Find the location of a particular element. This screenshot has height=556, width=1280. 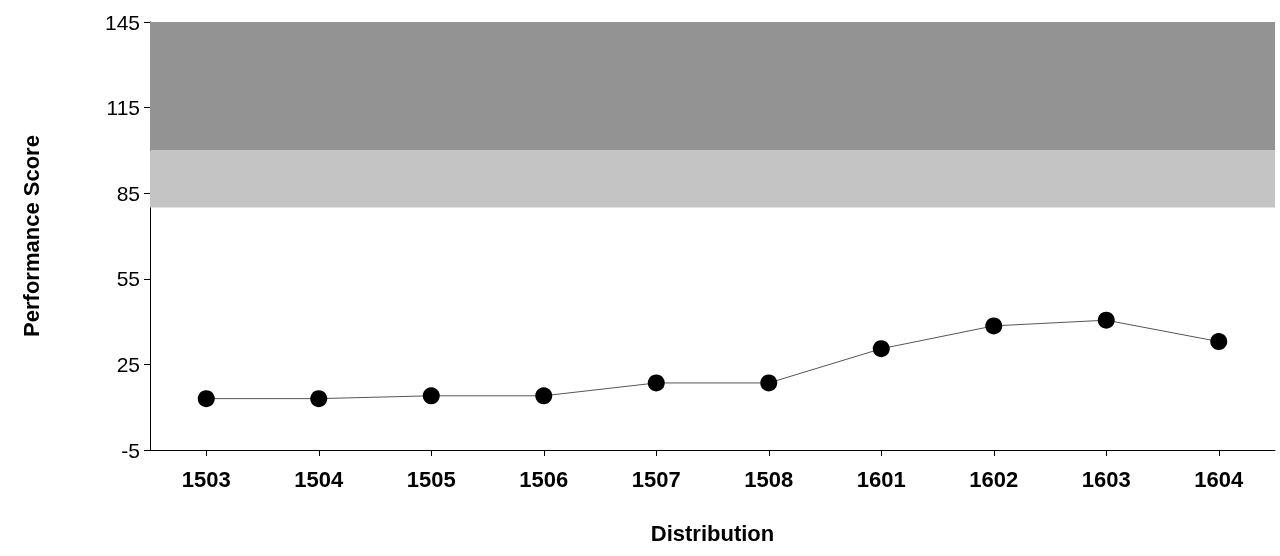

x-tick-label: 1601 is located at coordinates (881, 479).